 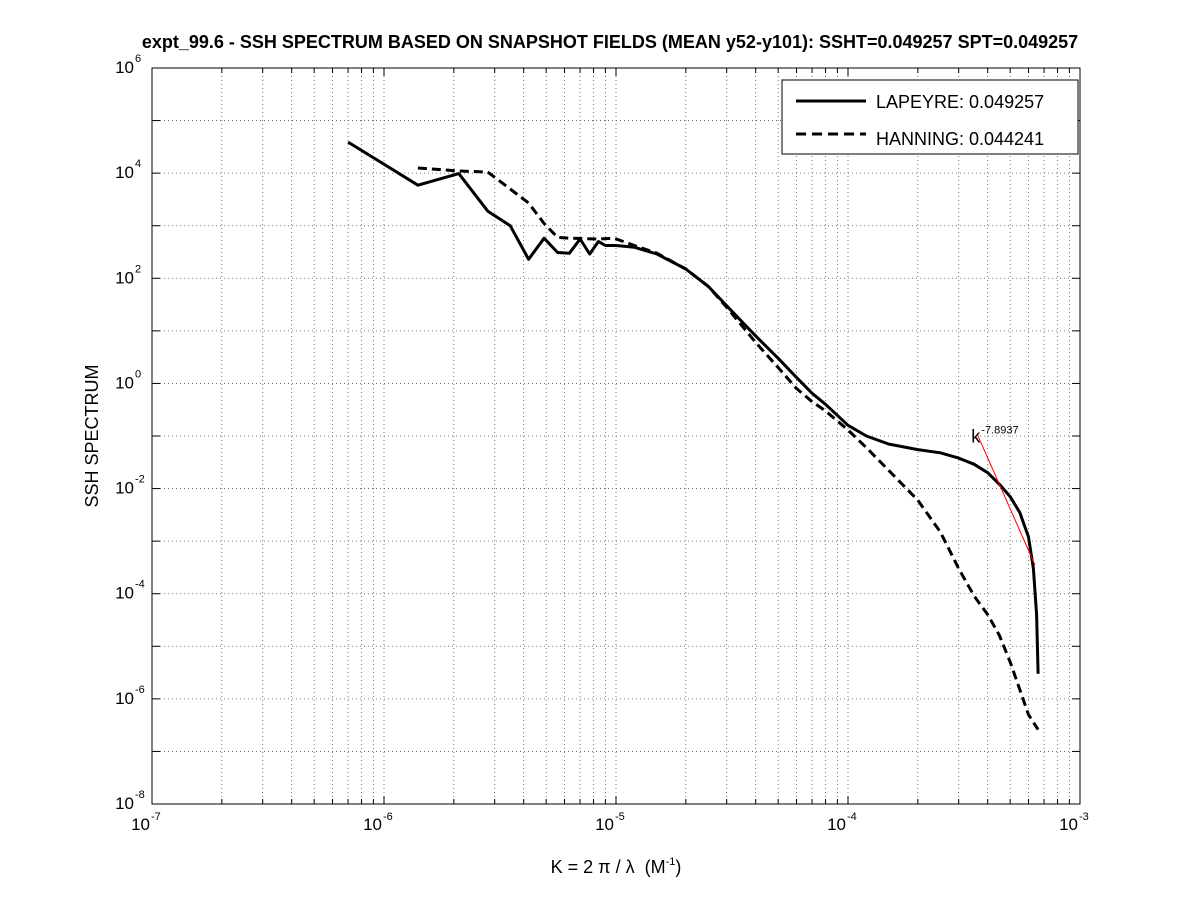 What do you see at coordinates (138, 59) in the screenshot?
I see `y-tick-label-exponent: 6` at bounding box center [138, 59].